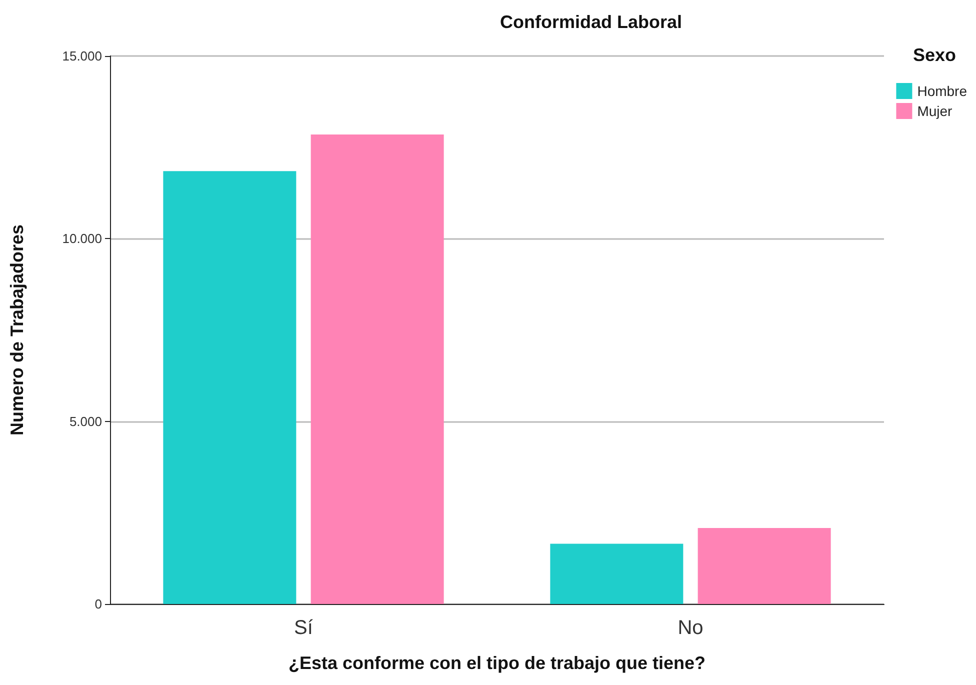  I want to click on x-axis-title: ¿Esta conforme con el tipo de trabajo que tiene?, so click(497, 663).